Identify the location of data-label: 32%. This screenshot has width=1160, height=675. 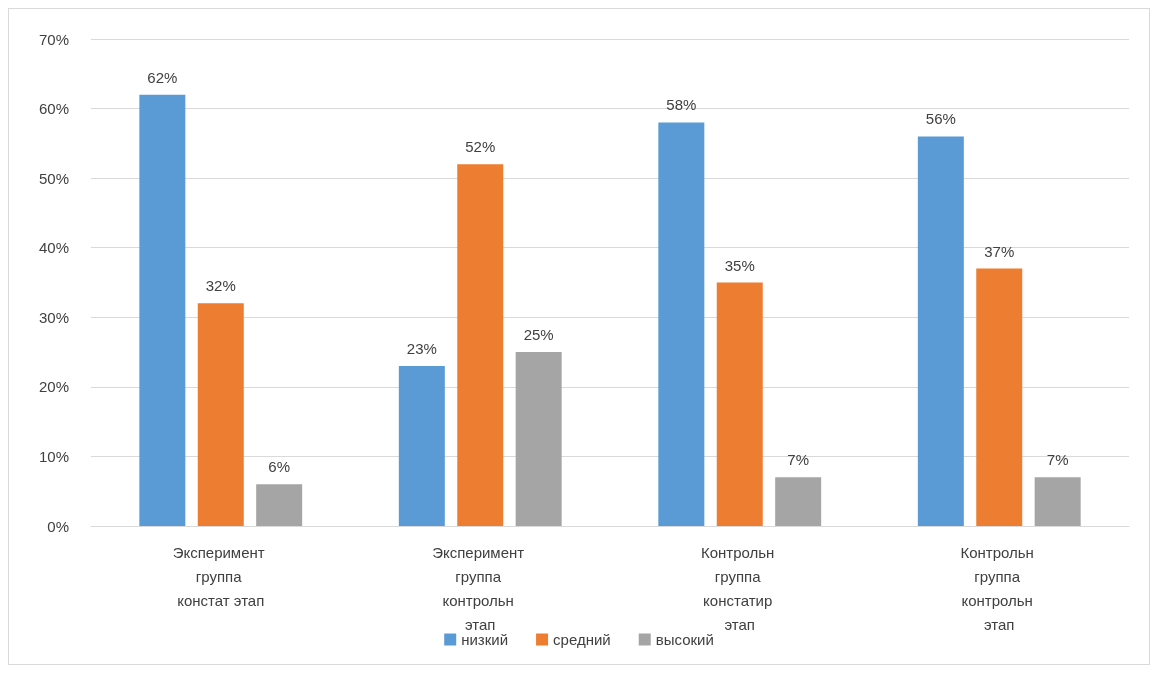
(220, 286).